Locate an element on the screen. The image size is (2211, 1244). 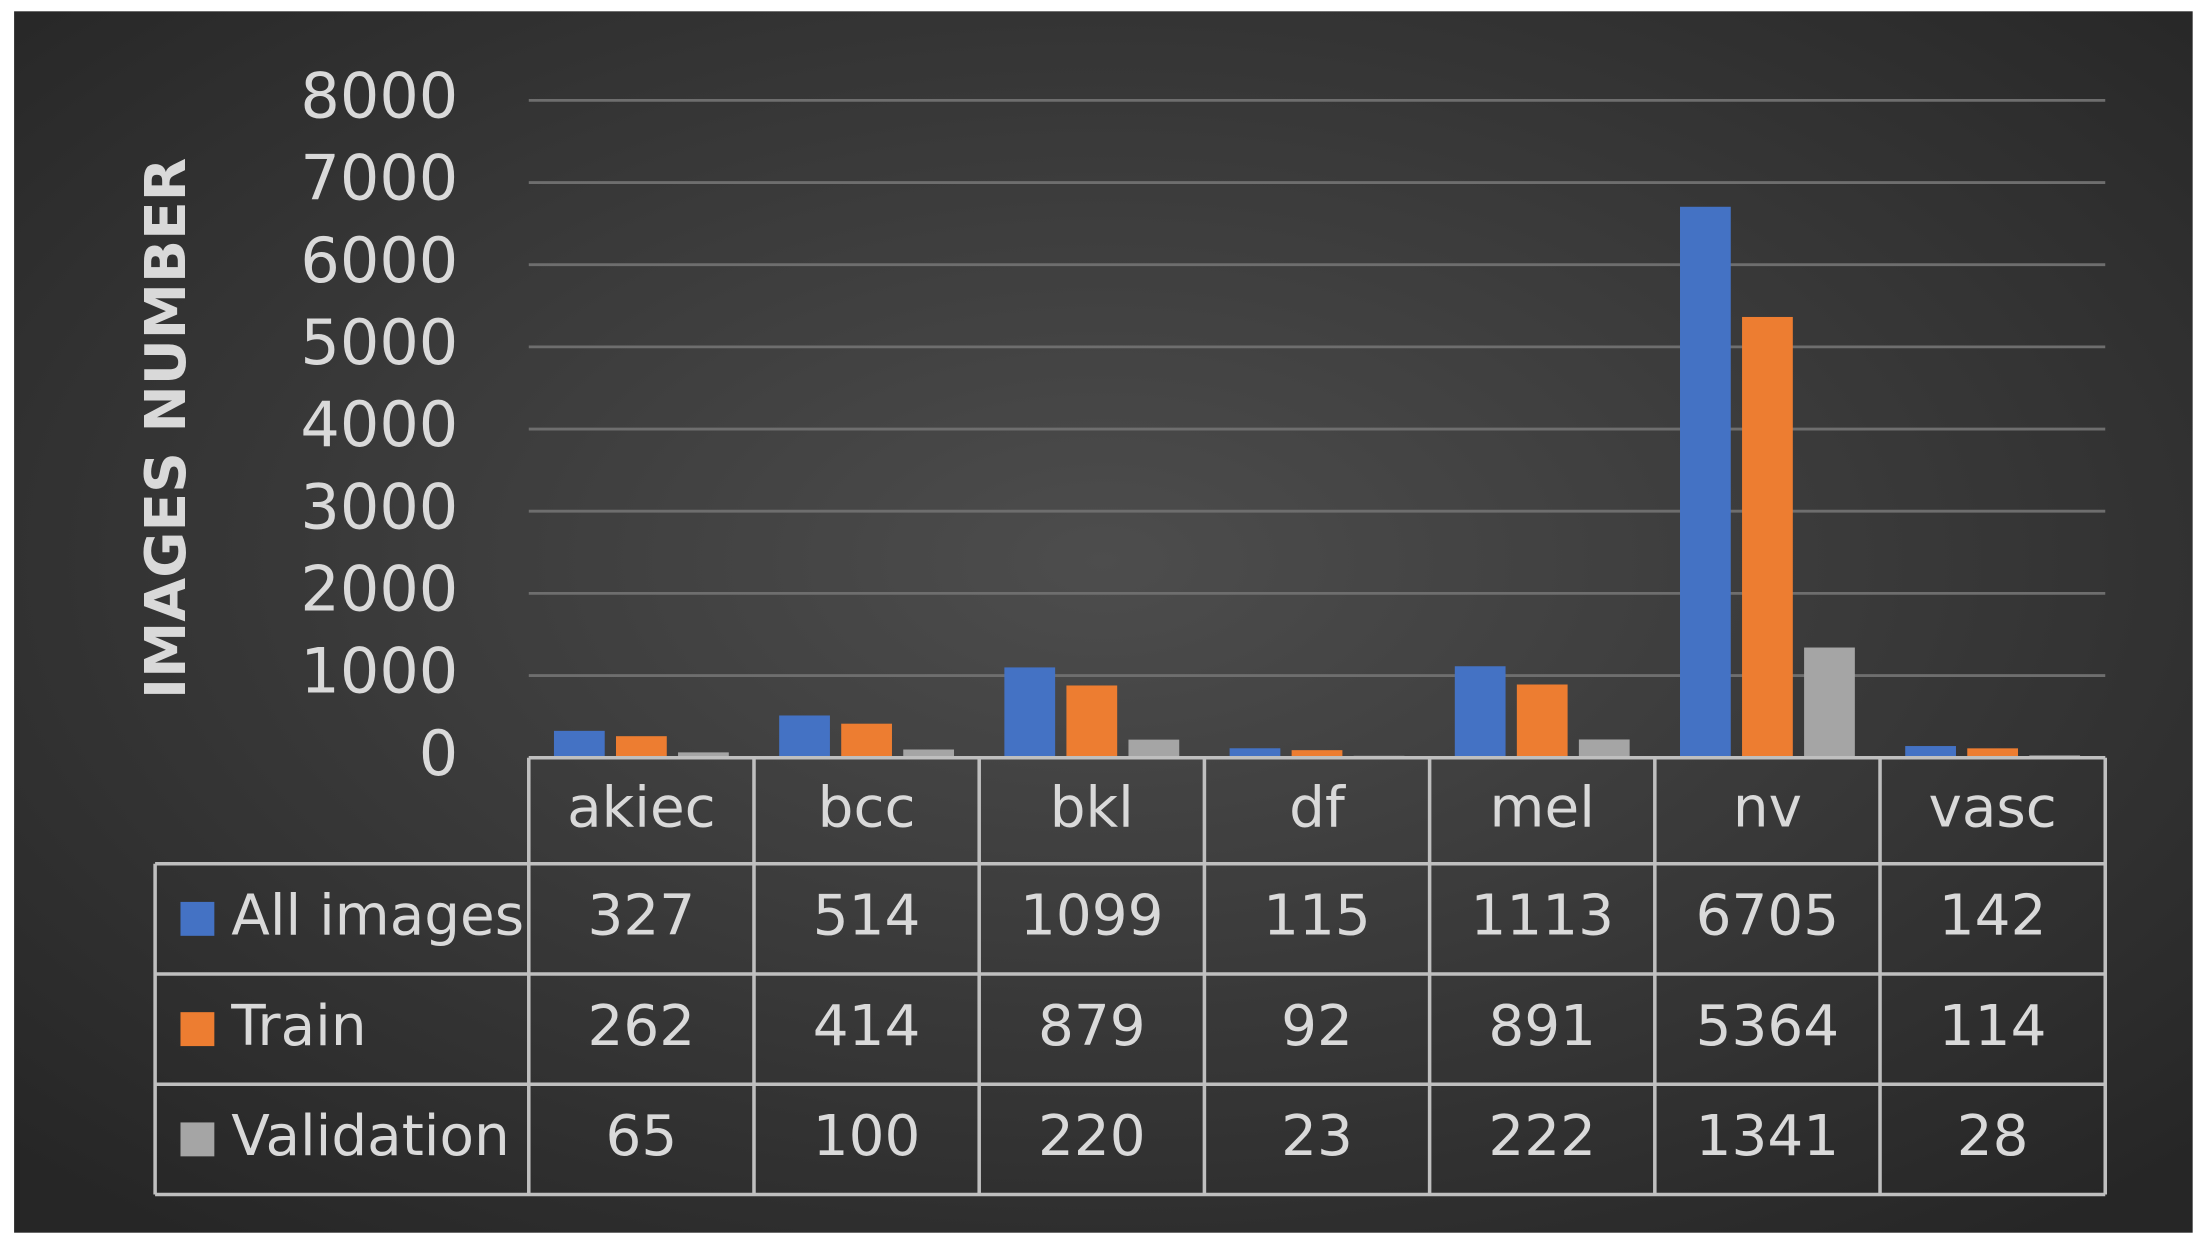
y-axis-title: IMAGES NUMBER is located at coordinates (166, 428).